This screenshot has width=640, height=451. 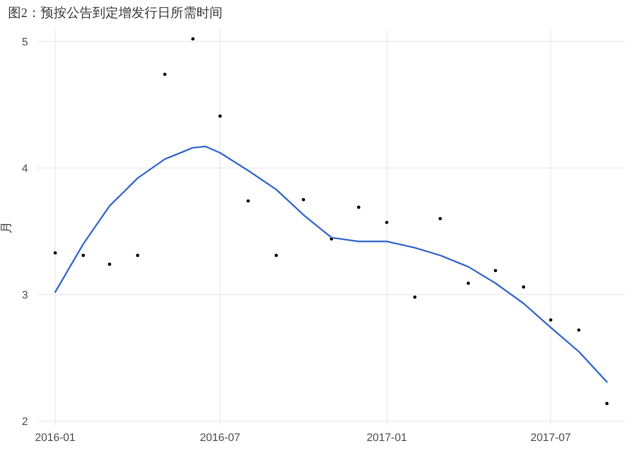 What do you see at coordinates (55, 438) in the screenshot?
I see `x-tick-label: 2016-01` at bounding box center [55, 438].